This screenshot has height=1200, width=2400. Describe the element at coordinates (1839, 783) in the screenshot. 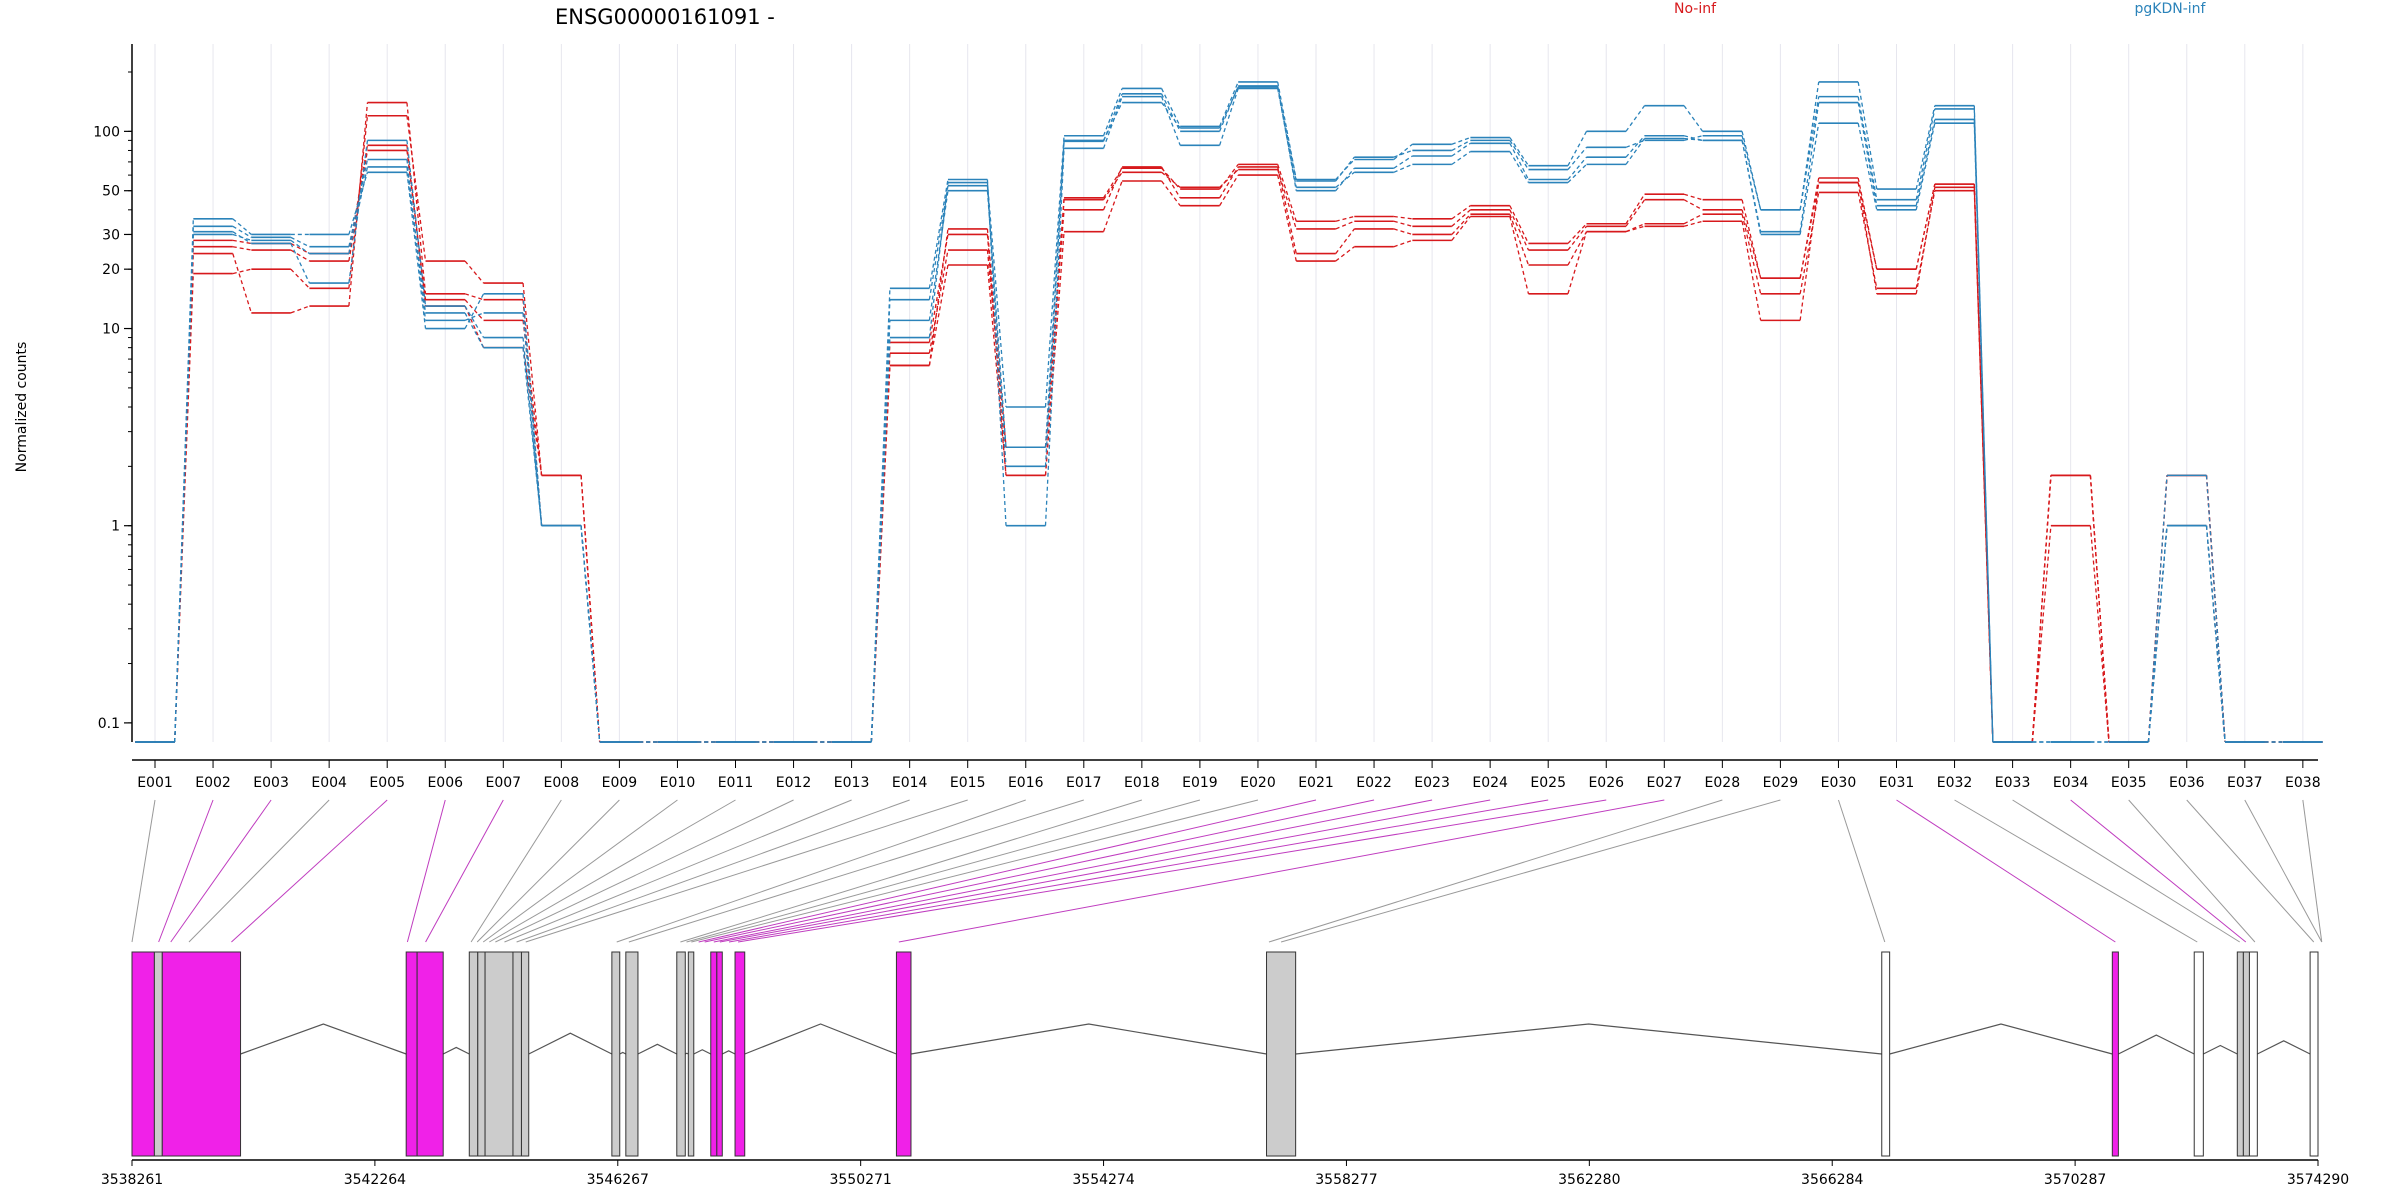

I see `x-tick-label-E030: E030` at that location.